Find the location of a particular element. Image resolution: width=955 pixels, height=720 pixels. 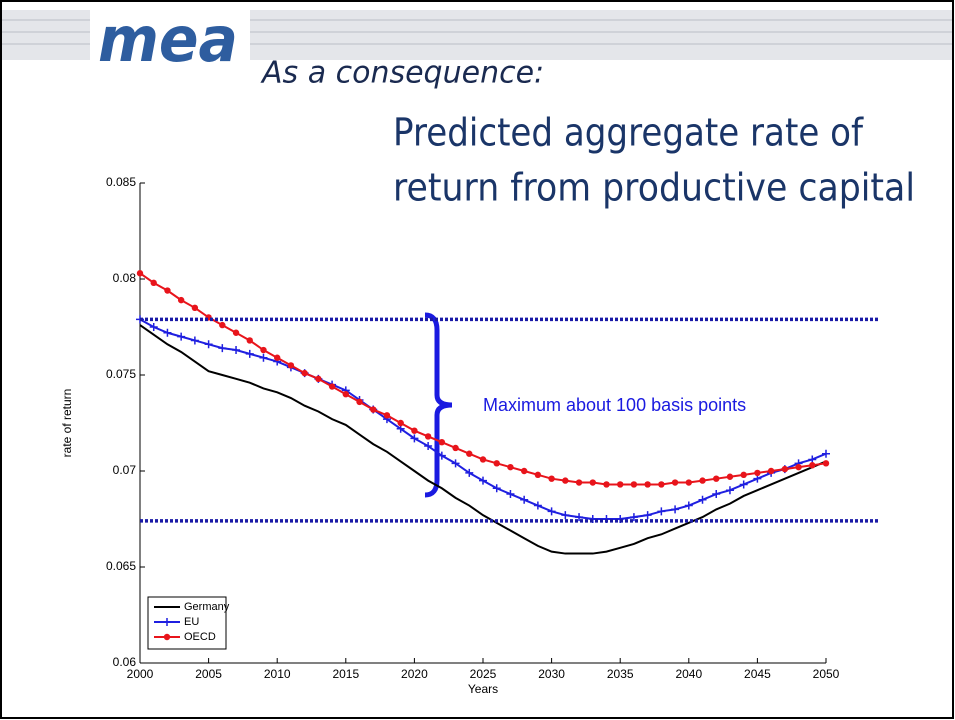

y-tick-label: 0.07 is located at coordinates (125, 470).